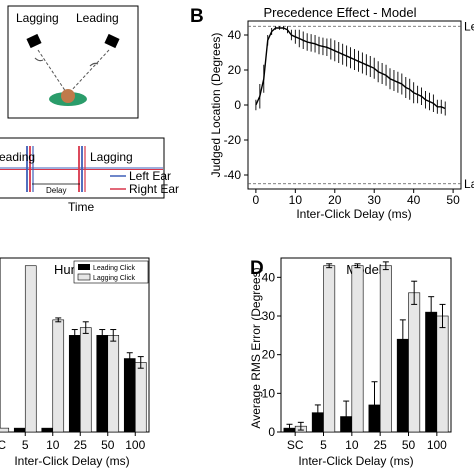 The height and width of the screenshot is (474, 474). Describe the element at coordinates (437, 445) in the screenshot. I see `chart-d-xtick-label: 100` at that location.